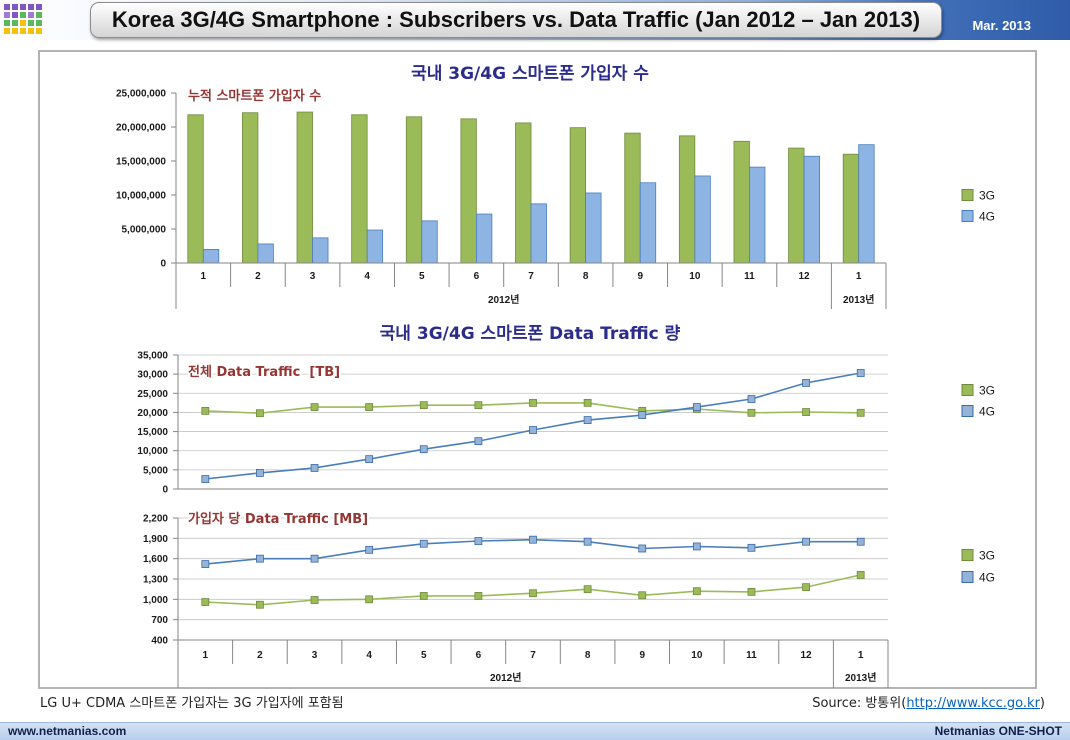 The image size is (1070, 740). What do you see at coordinates (859, 703) in the screenshot?
I see `source-prefix: Source: 방통위(` at bounding box center [859, 703].